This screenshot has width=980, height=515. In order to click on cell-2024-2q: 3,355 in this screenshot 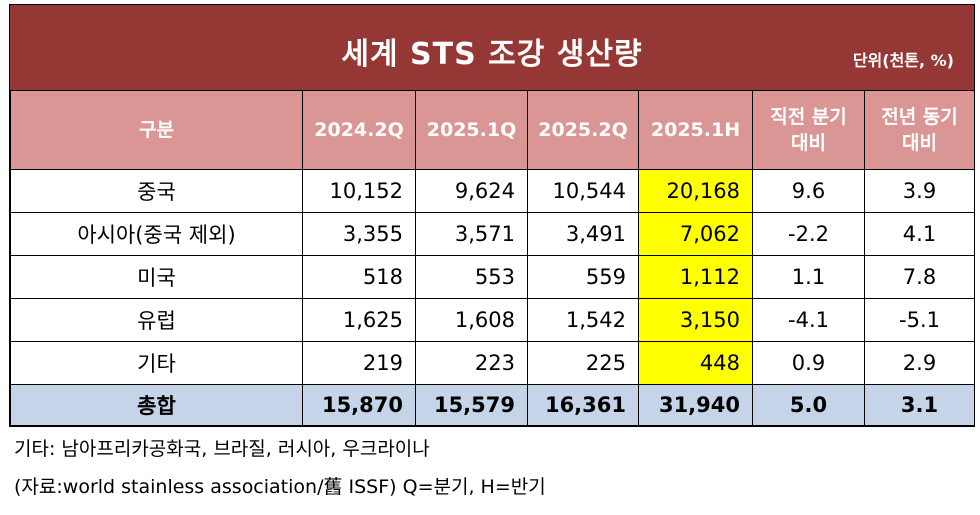, I will do `click(359, 234)`.